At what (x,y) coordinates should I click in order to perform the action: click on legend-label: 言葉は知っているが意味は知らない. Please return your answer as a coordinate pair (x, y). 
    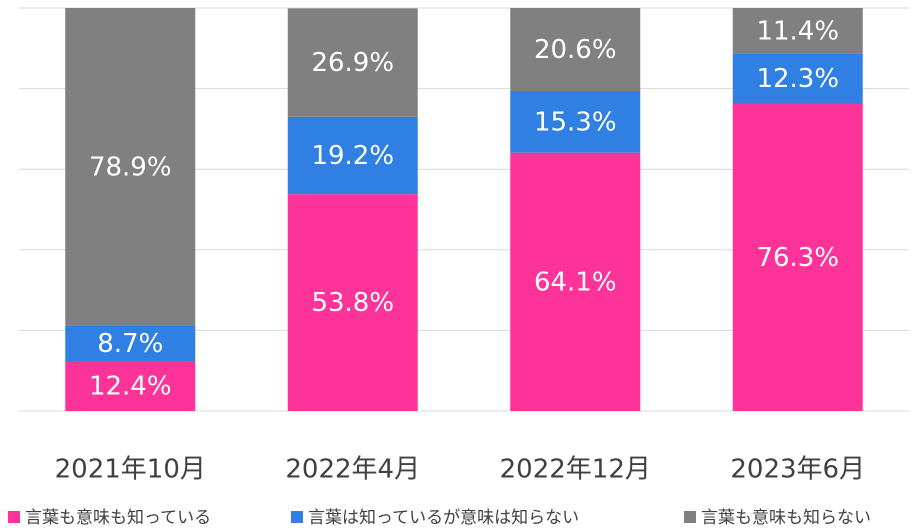
    Looking at the image, I should click on (443, 518).